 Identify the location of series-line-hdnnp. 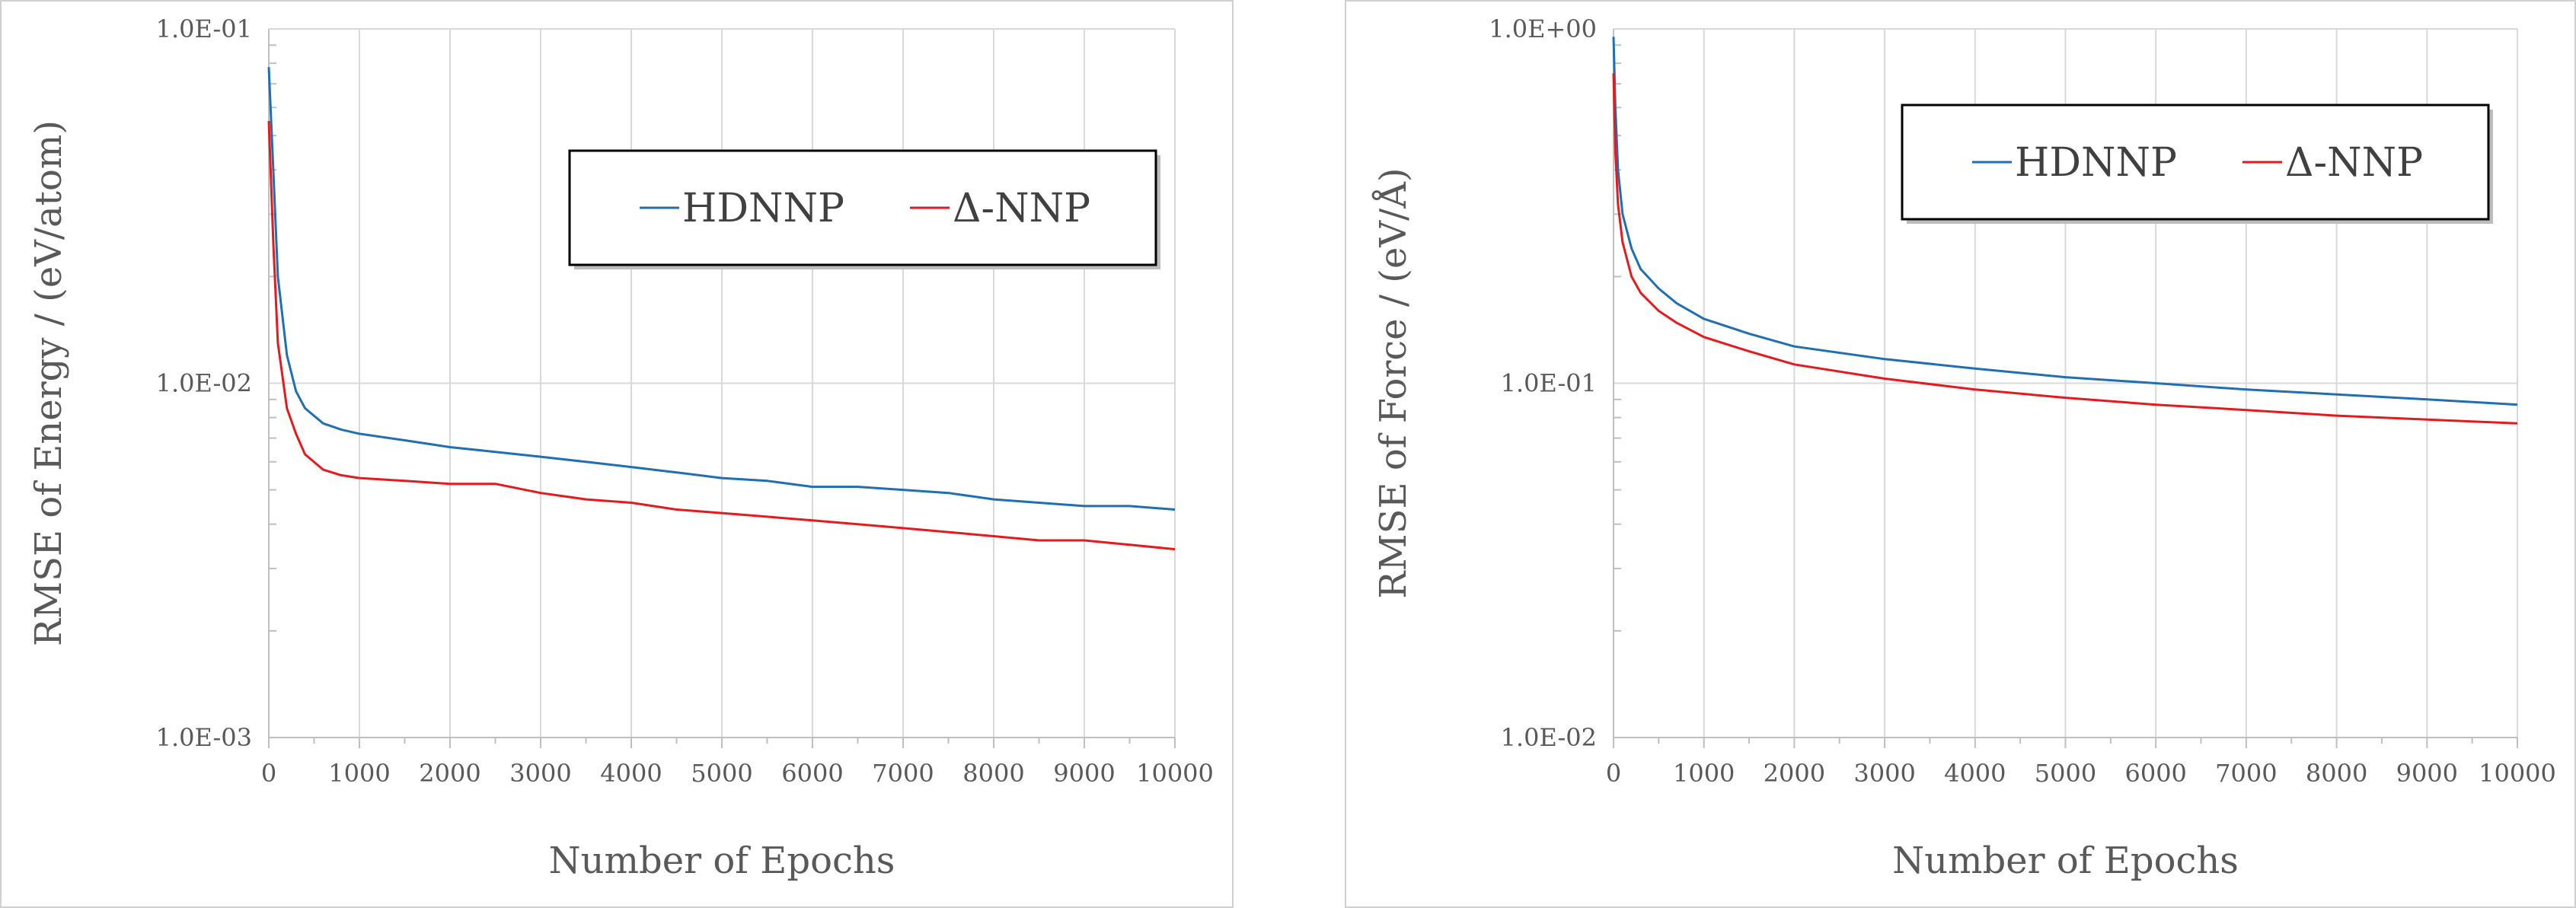
(2065, 221).